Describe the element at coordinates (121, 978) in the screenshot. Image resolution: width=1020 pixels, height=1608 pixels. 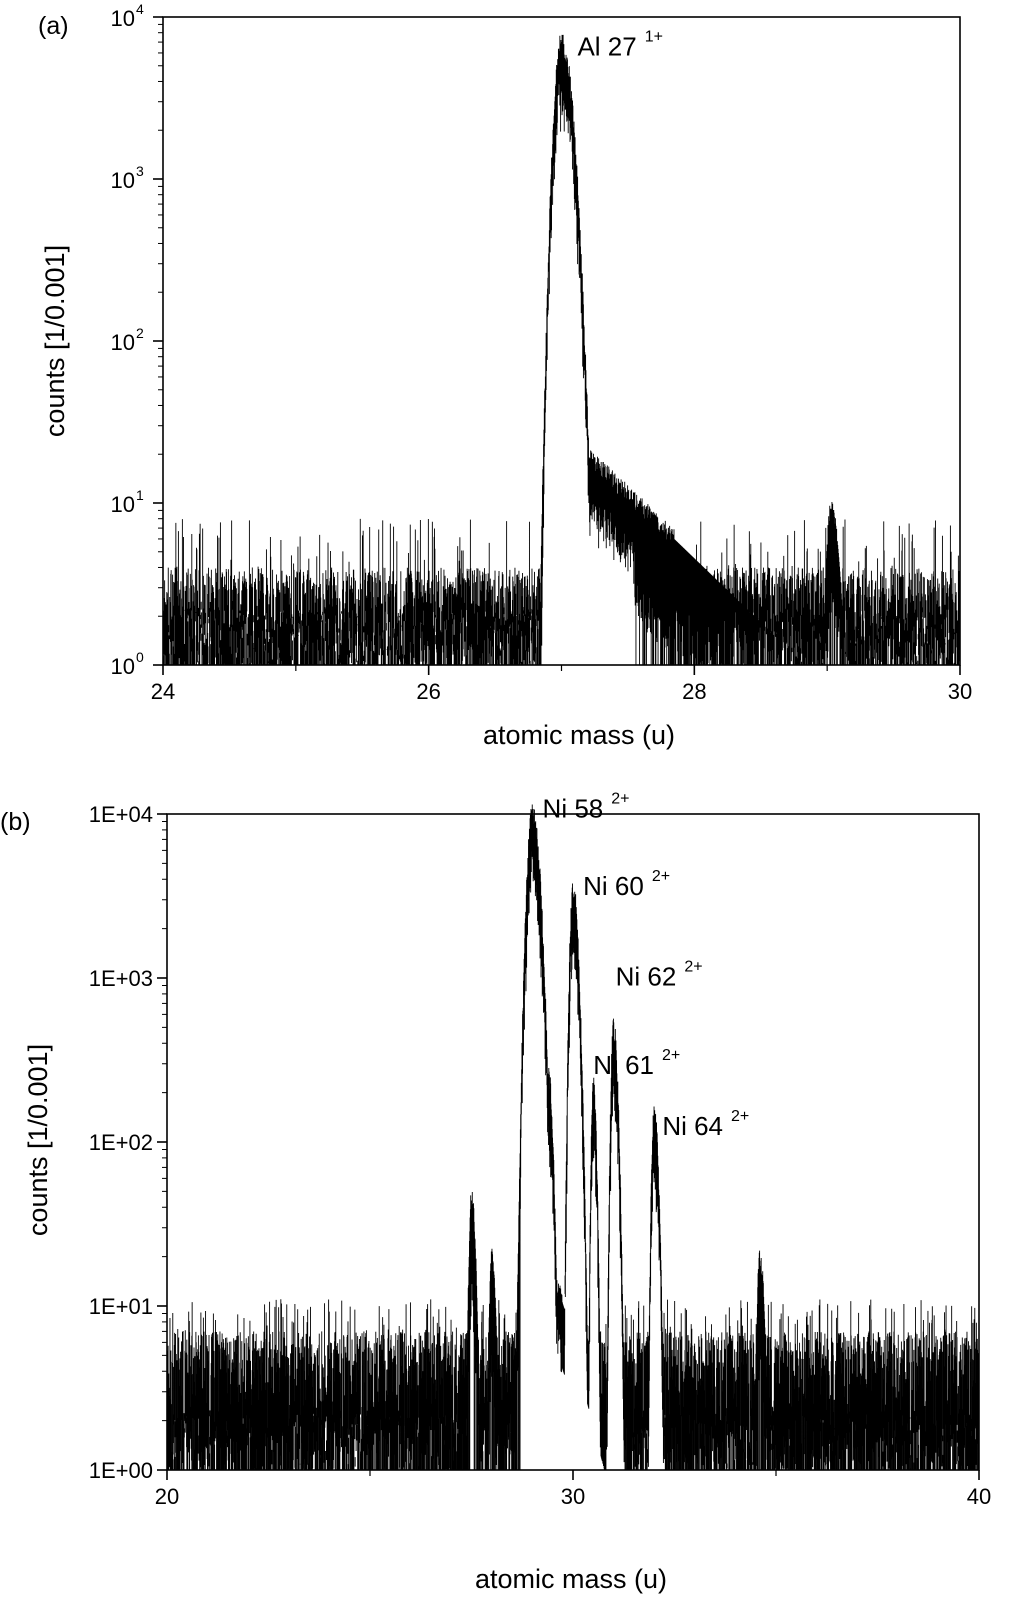
I see `y-tick-label: 1E+03` at that location.